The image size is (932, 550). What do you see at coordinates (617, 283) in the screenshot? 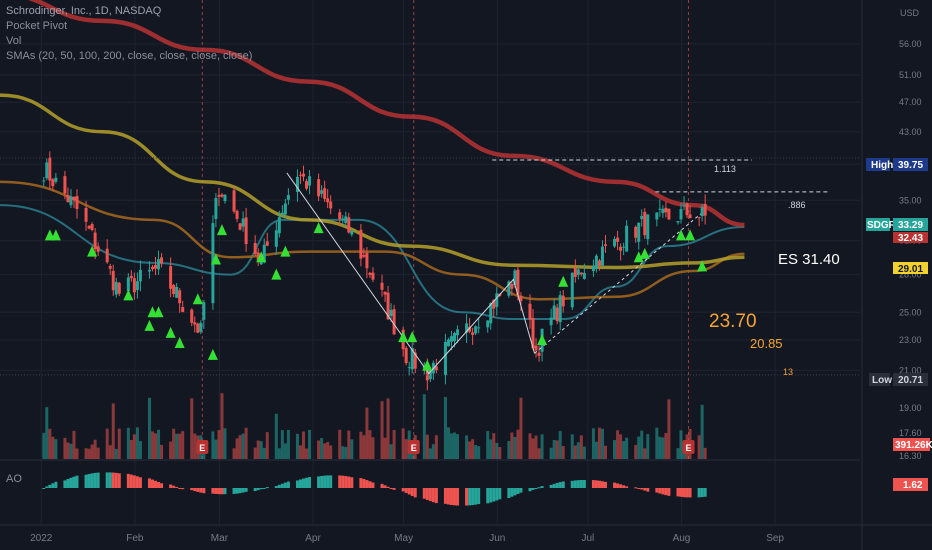
I see `support-trend-line` at bounding box center [617, 283].